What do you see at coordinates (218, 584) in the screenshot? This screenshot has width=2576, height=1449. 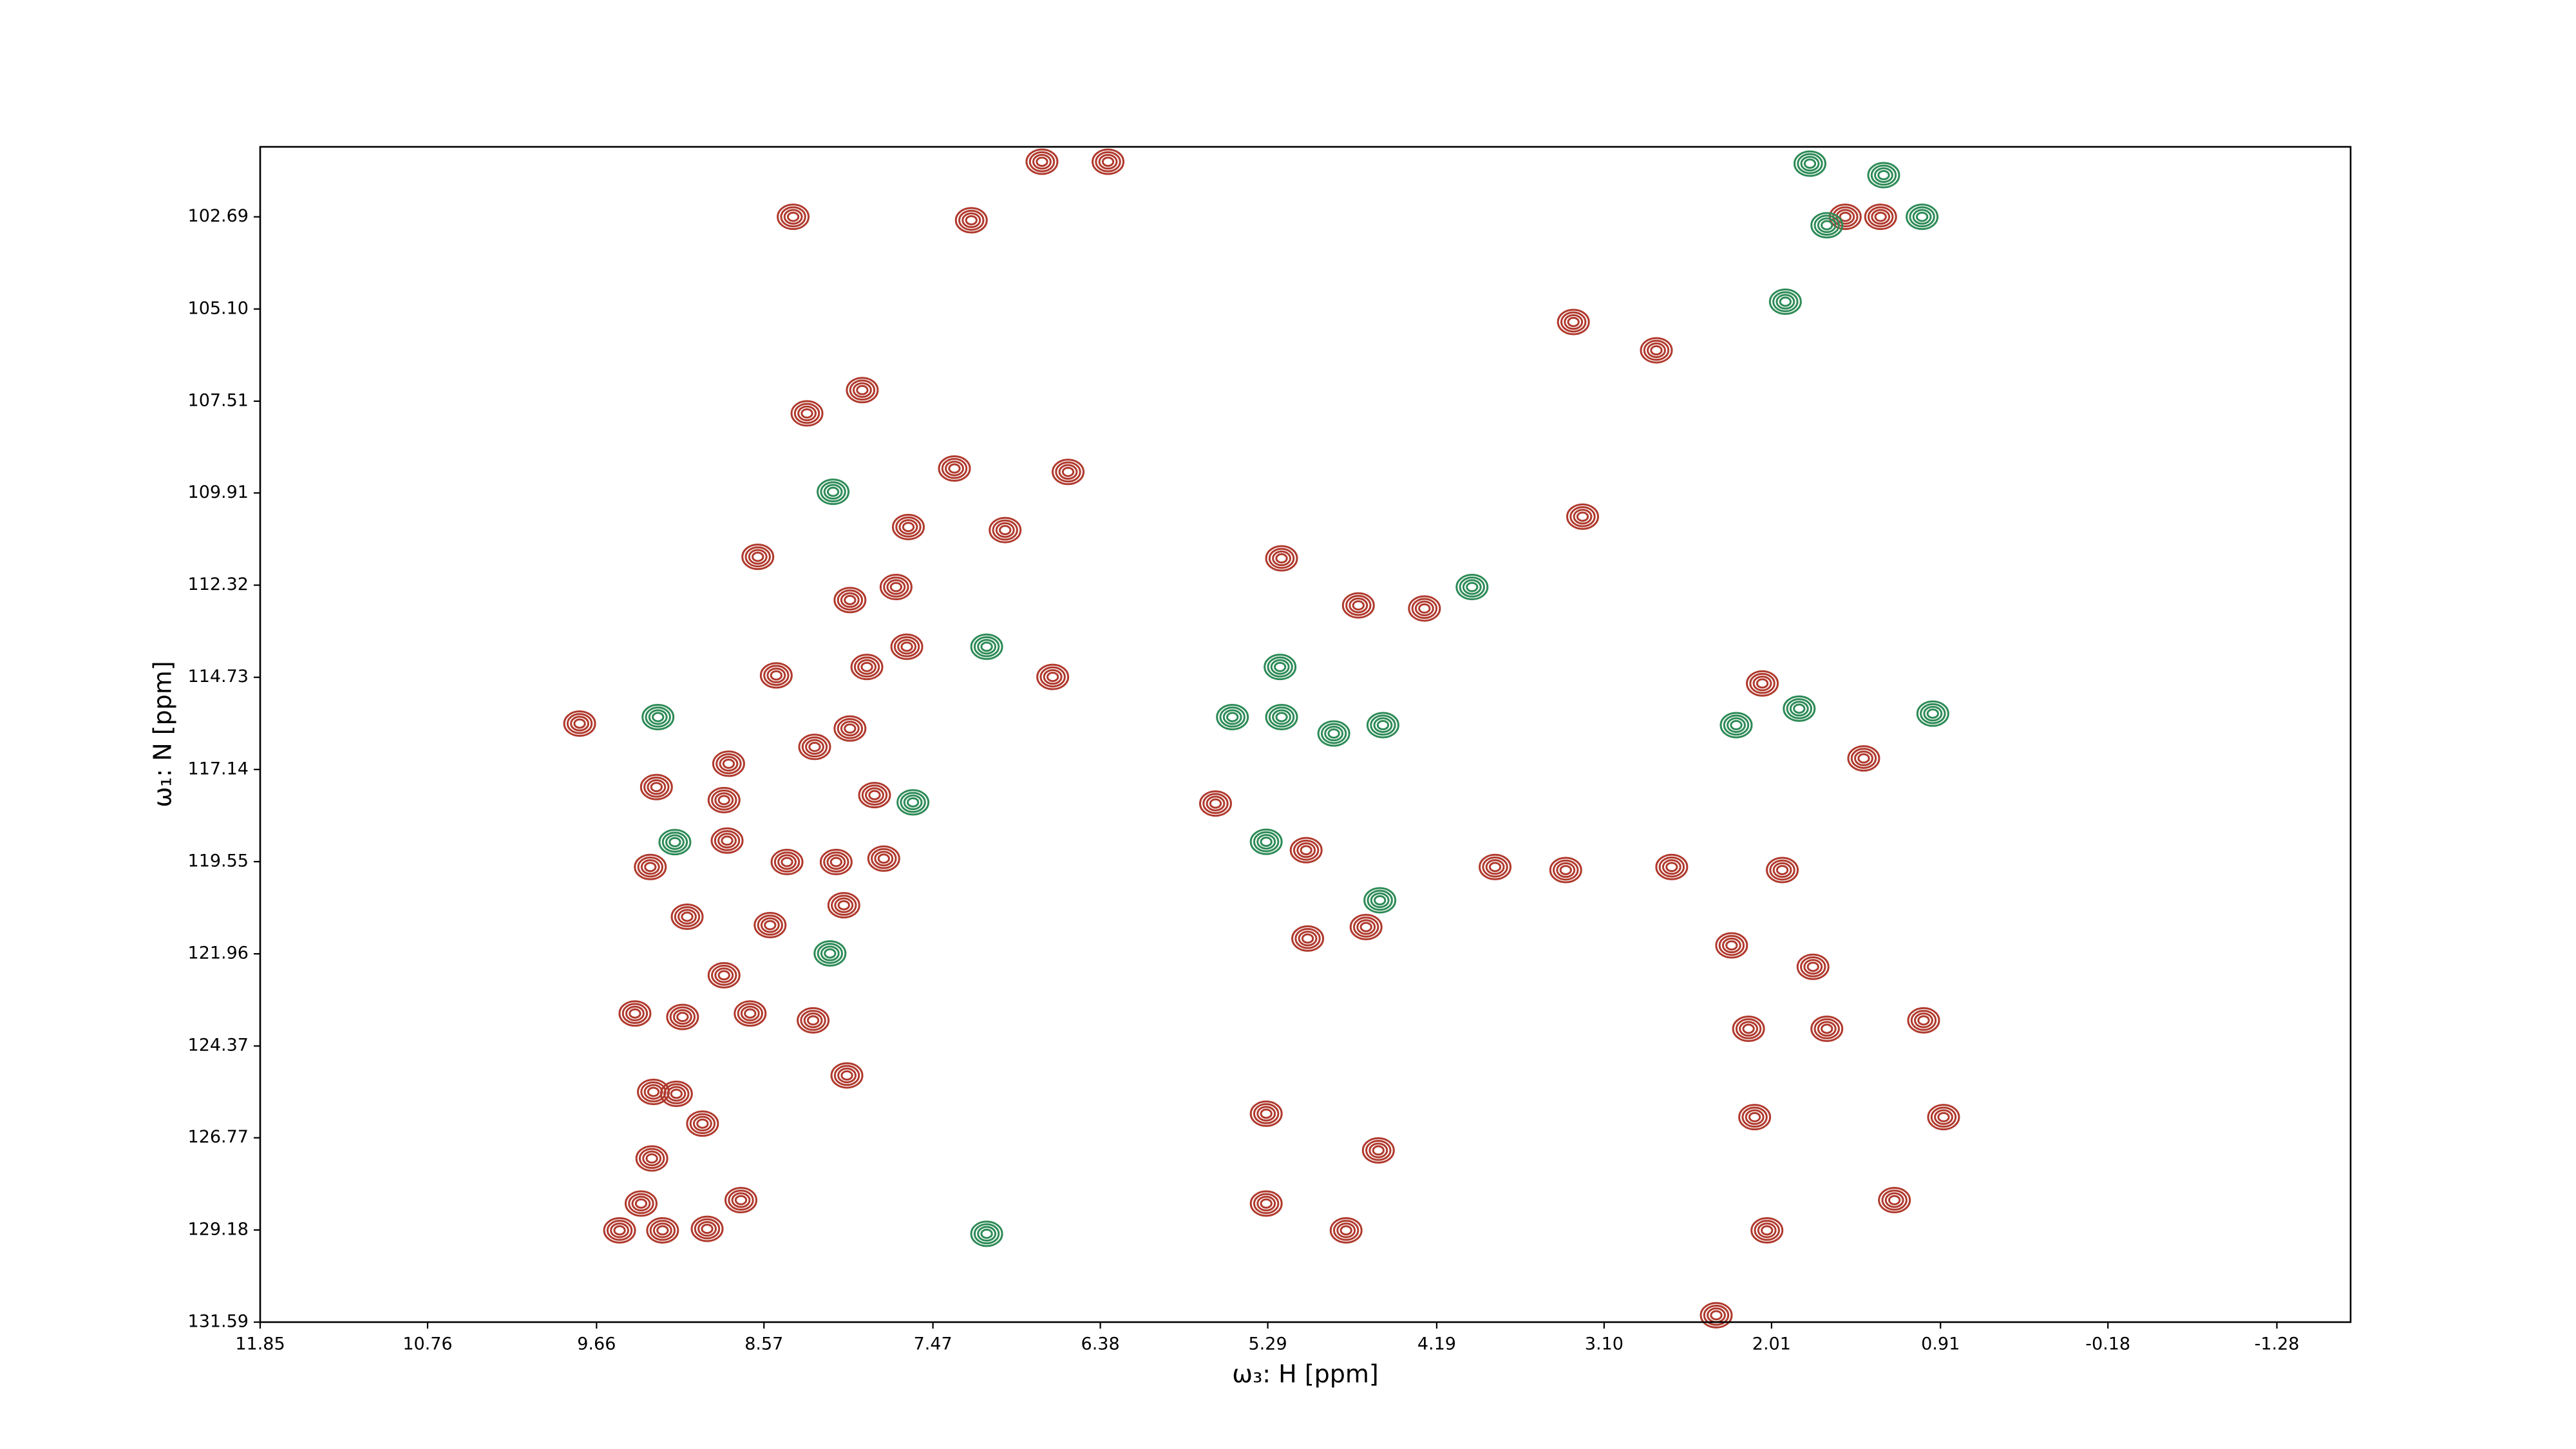 I see `y-tick-label: 112.32` at bounding box center [218, 584].